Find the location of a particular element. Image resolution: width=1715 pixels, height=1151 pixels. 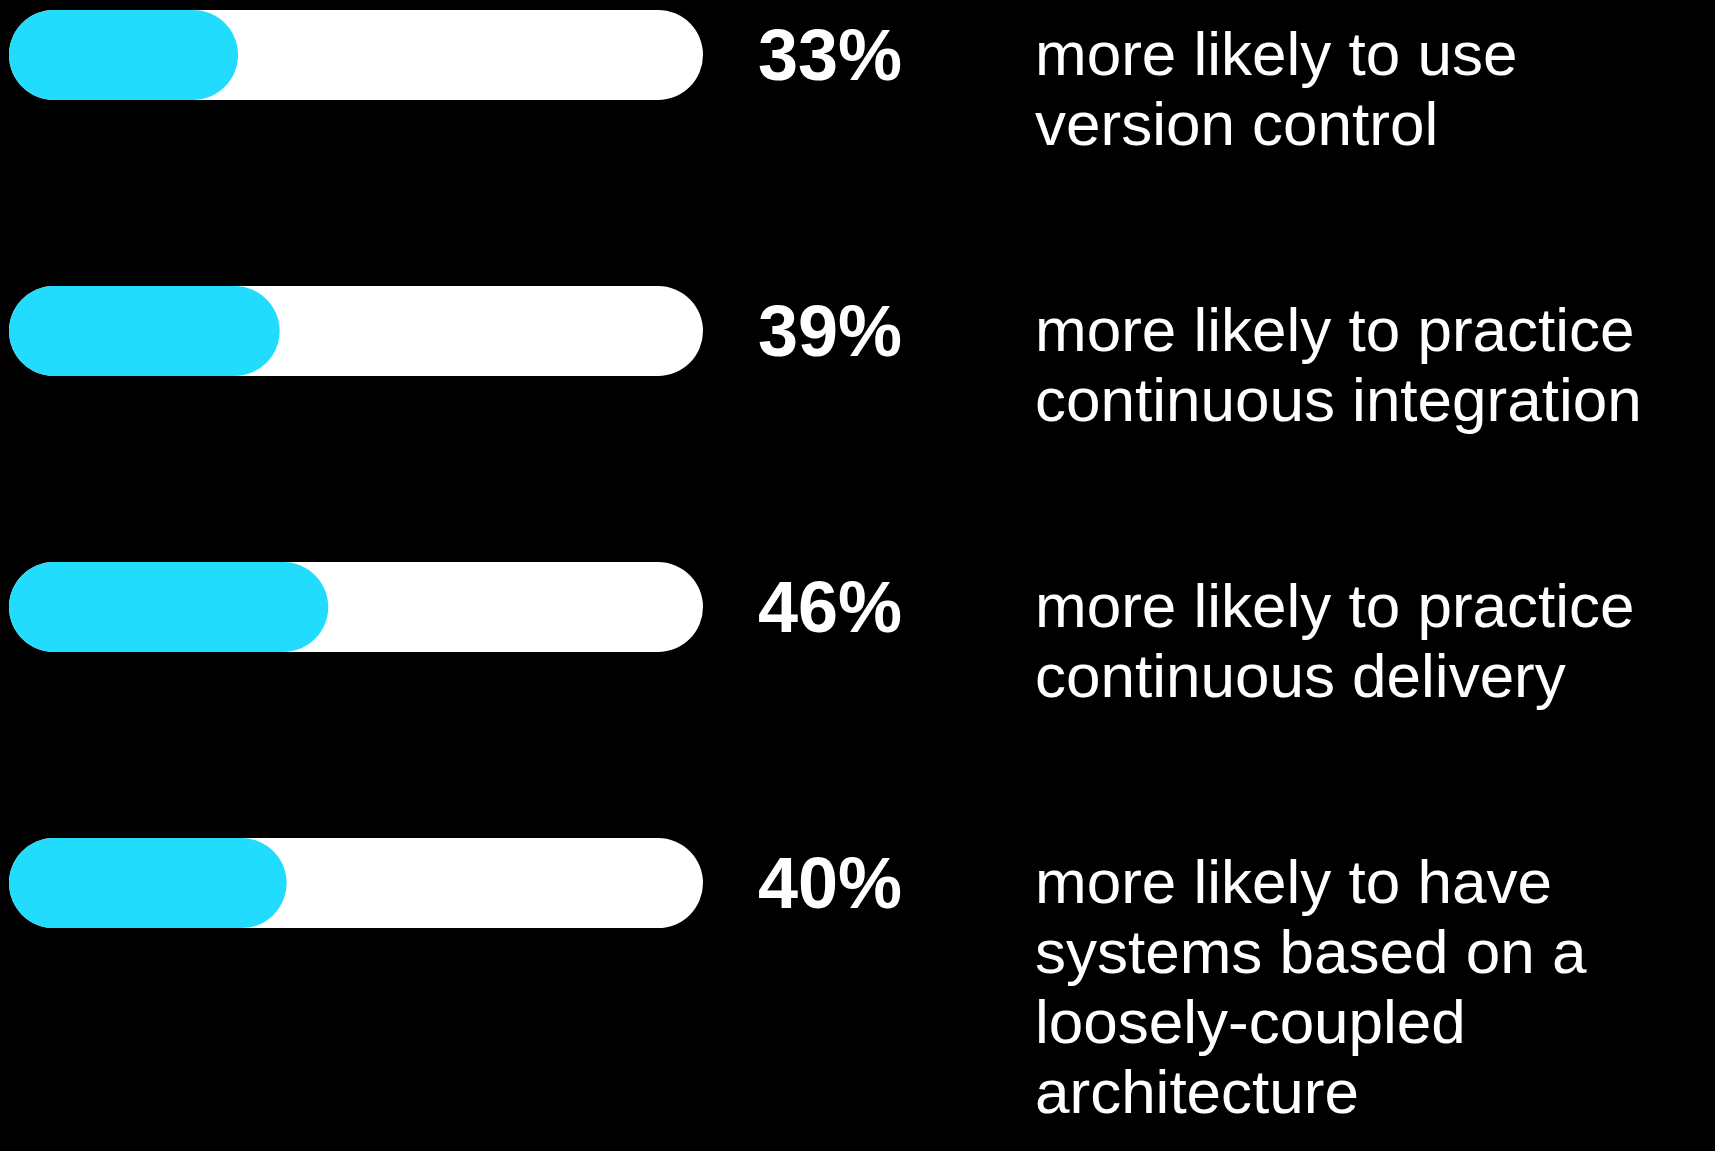

data-label: 46% is located at coordinates (830, 607).